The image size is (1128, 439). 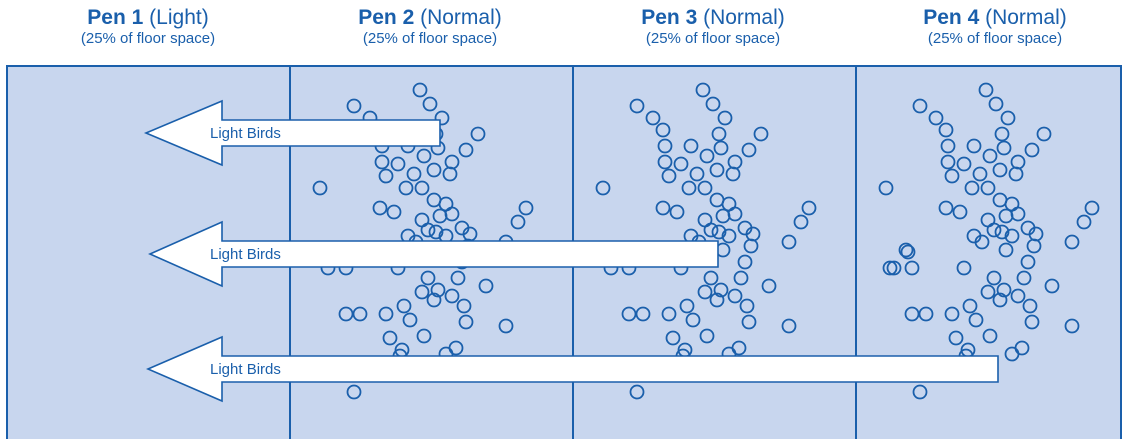 What do you see at coordinates (115, 17) in the screenshot?
I see `pen-1-name: Pen 1` at bounding box center [115, 17].